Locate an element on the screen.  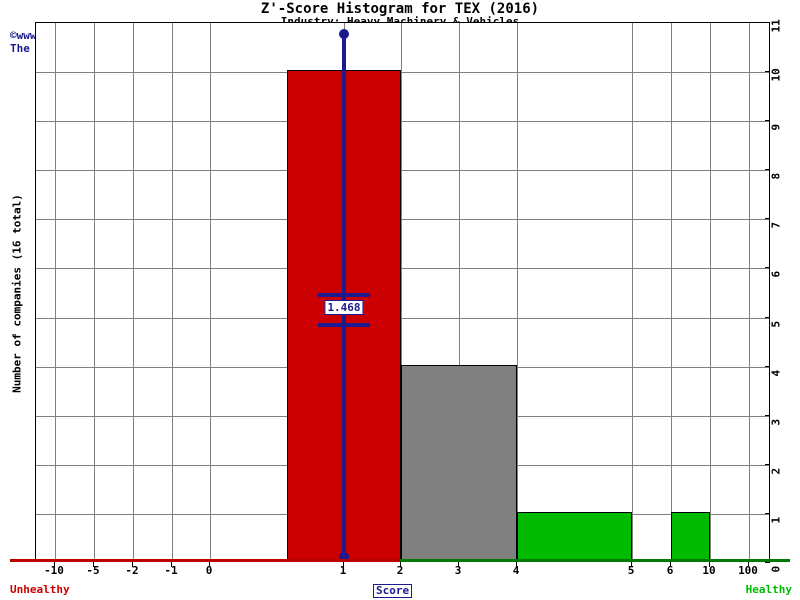
unhealthy-label: Unhealthy is located at coordinates (40, 589).